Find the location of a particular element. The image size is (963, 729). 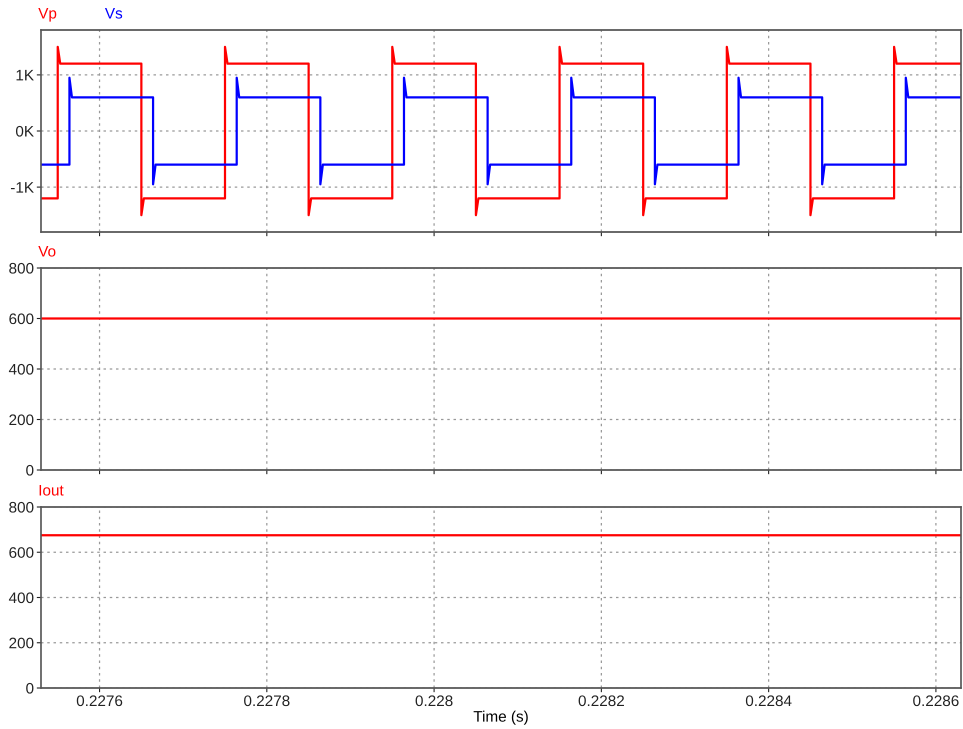

x-tick-label: 0.2276 is located at coordinates (99, 700).